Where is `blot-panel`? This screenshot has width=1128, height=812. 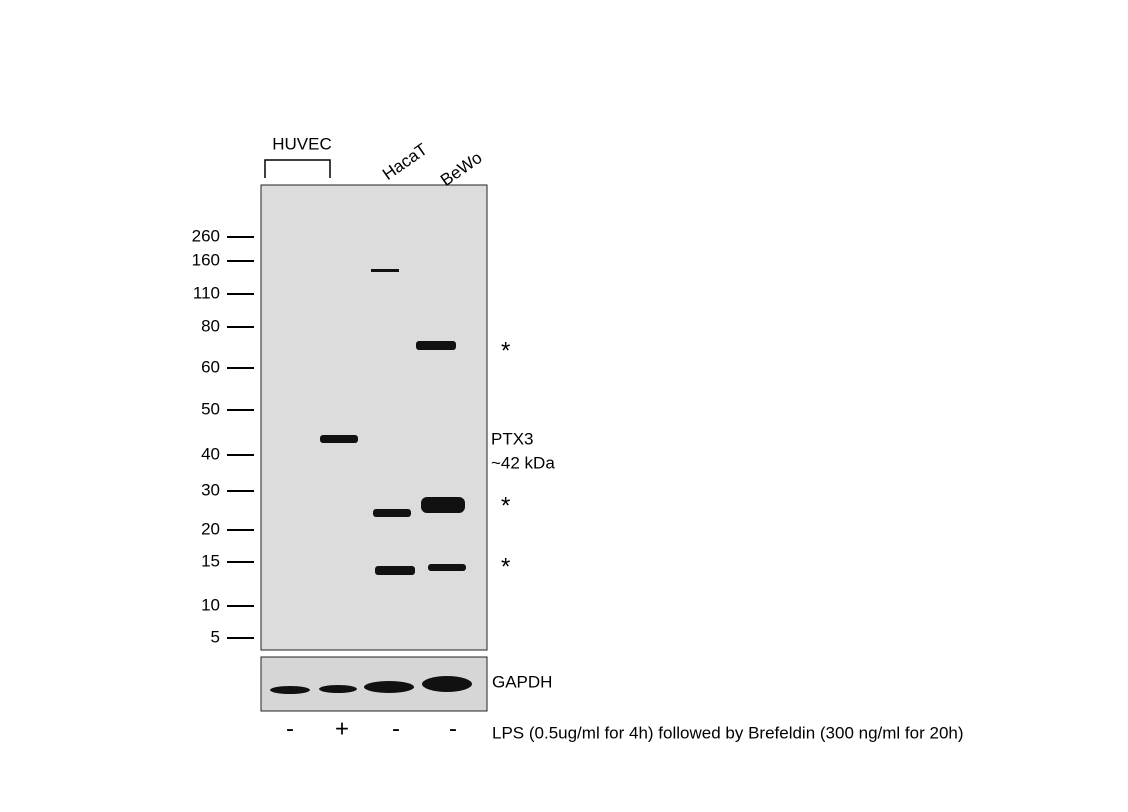 blot-panel is located at coordinates (374, 417).